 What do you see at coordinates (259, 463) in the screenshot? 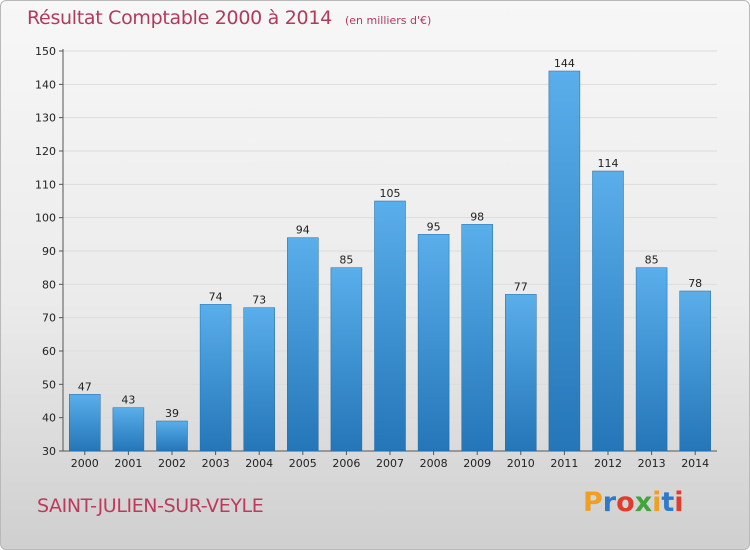
I see `x-tick-label-2004: 2004` at bounding box center [259, 463].